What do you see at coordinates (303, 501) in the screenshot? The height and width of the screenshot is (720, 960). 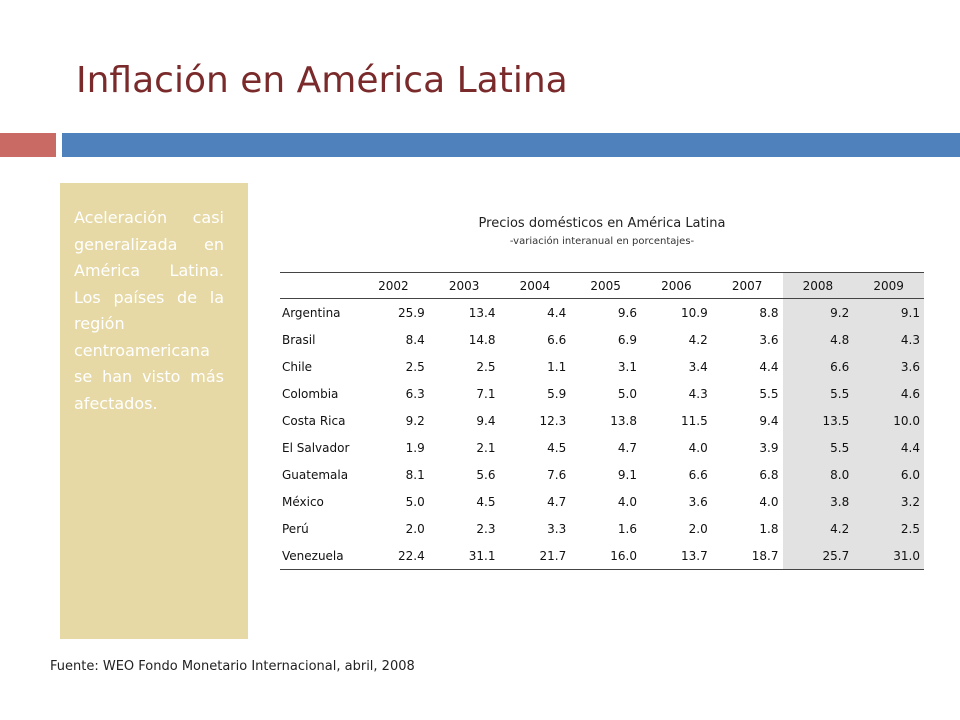 I see `country-cell: México` at bounding box center [303, 501].